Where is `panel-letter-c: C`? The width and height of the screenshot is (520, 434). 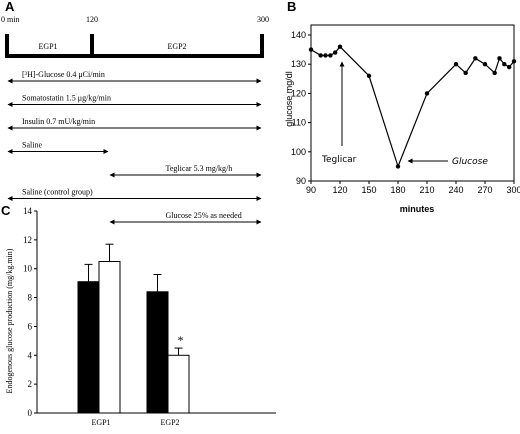
panel-letter-c: C is located at coordinates (6, 210).